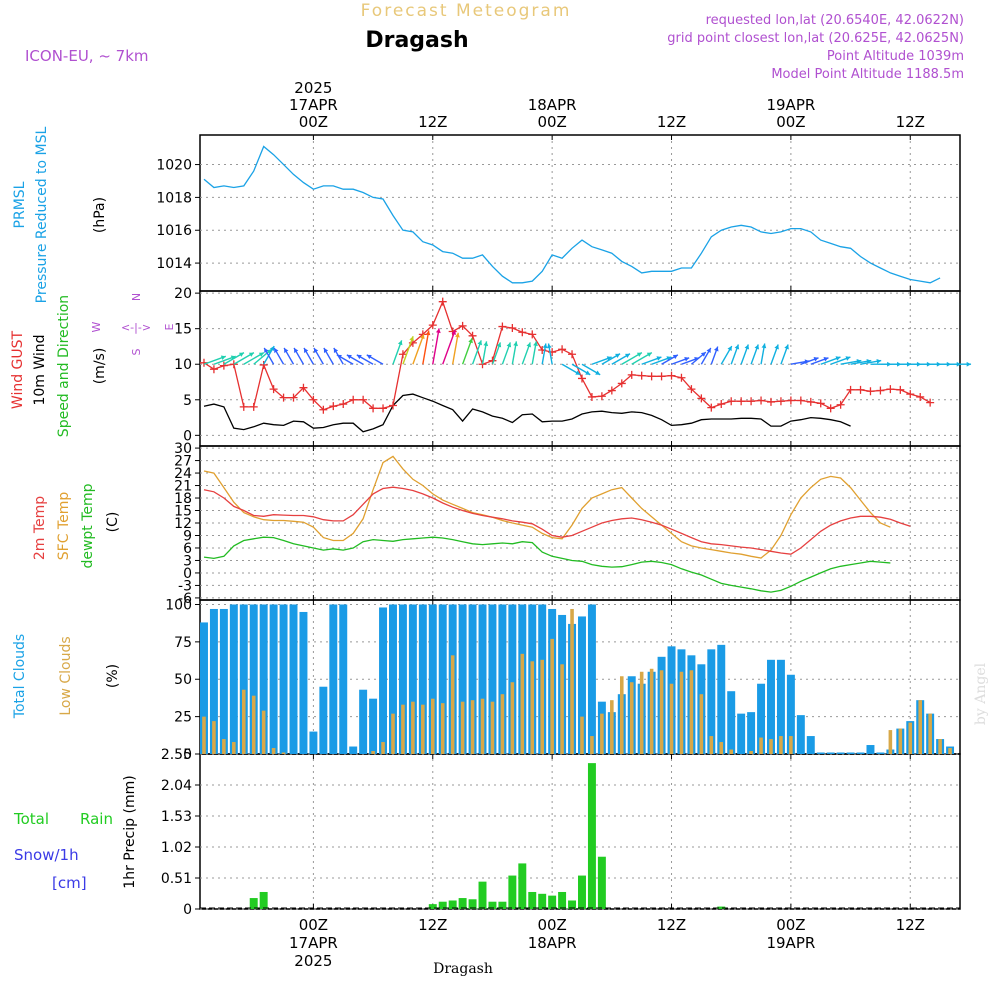  Describe the element at coordinates (174, 231) in the screenshot. I see `y-tick-label: 1016` at that location.